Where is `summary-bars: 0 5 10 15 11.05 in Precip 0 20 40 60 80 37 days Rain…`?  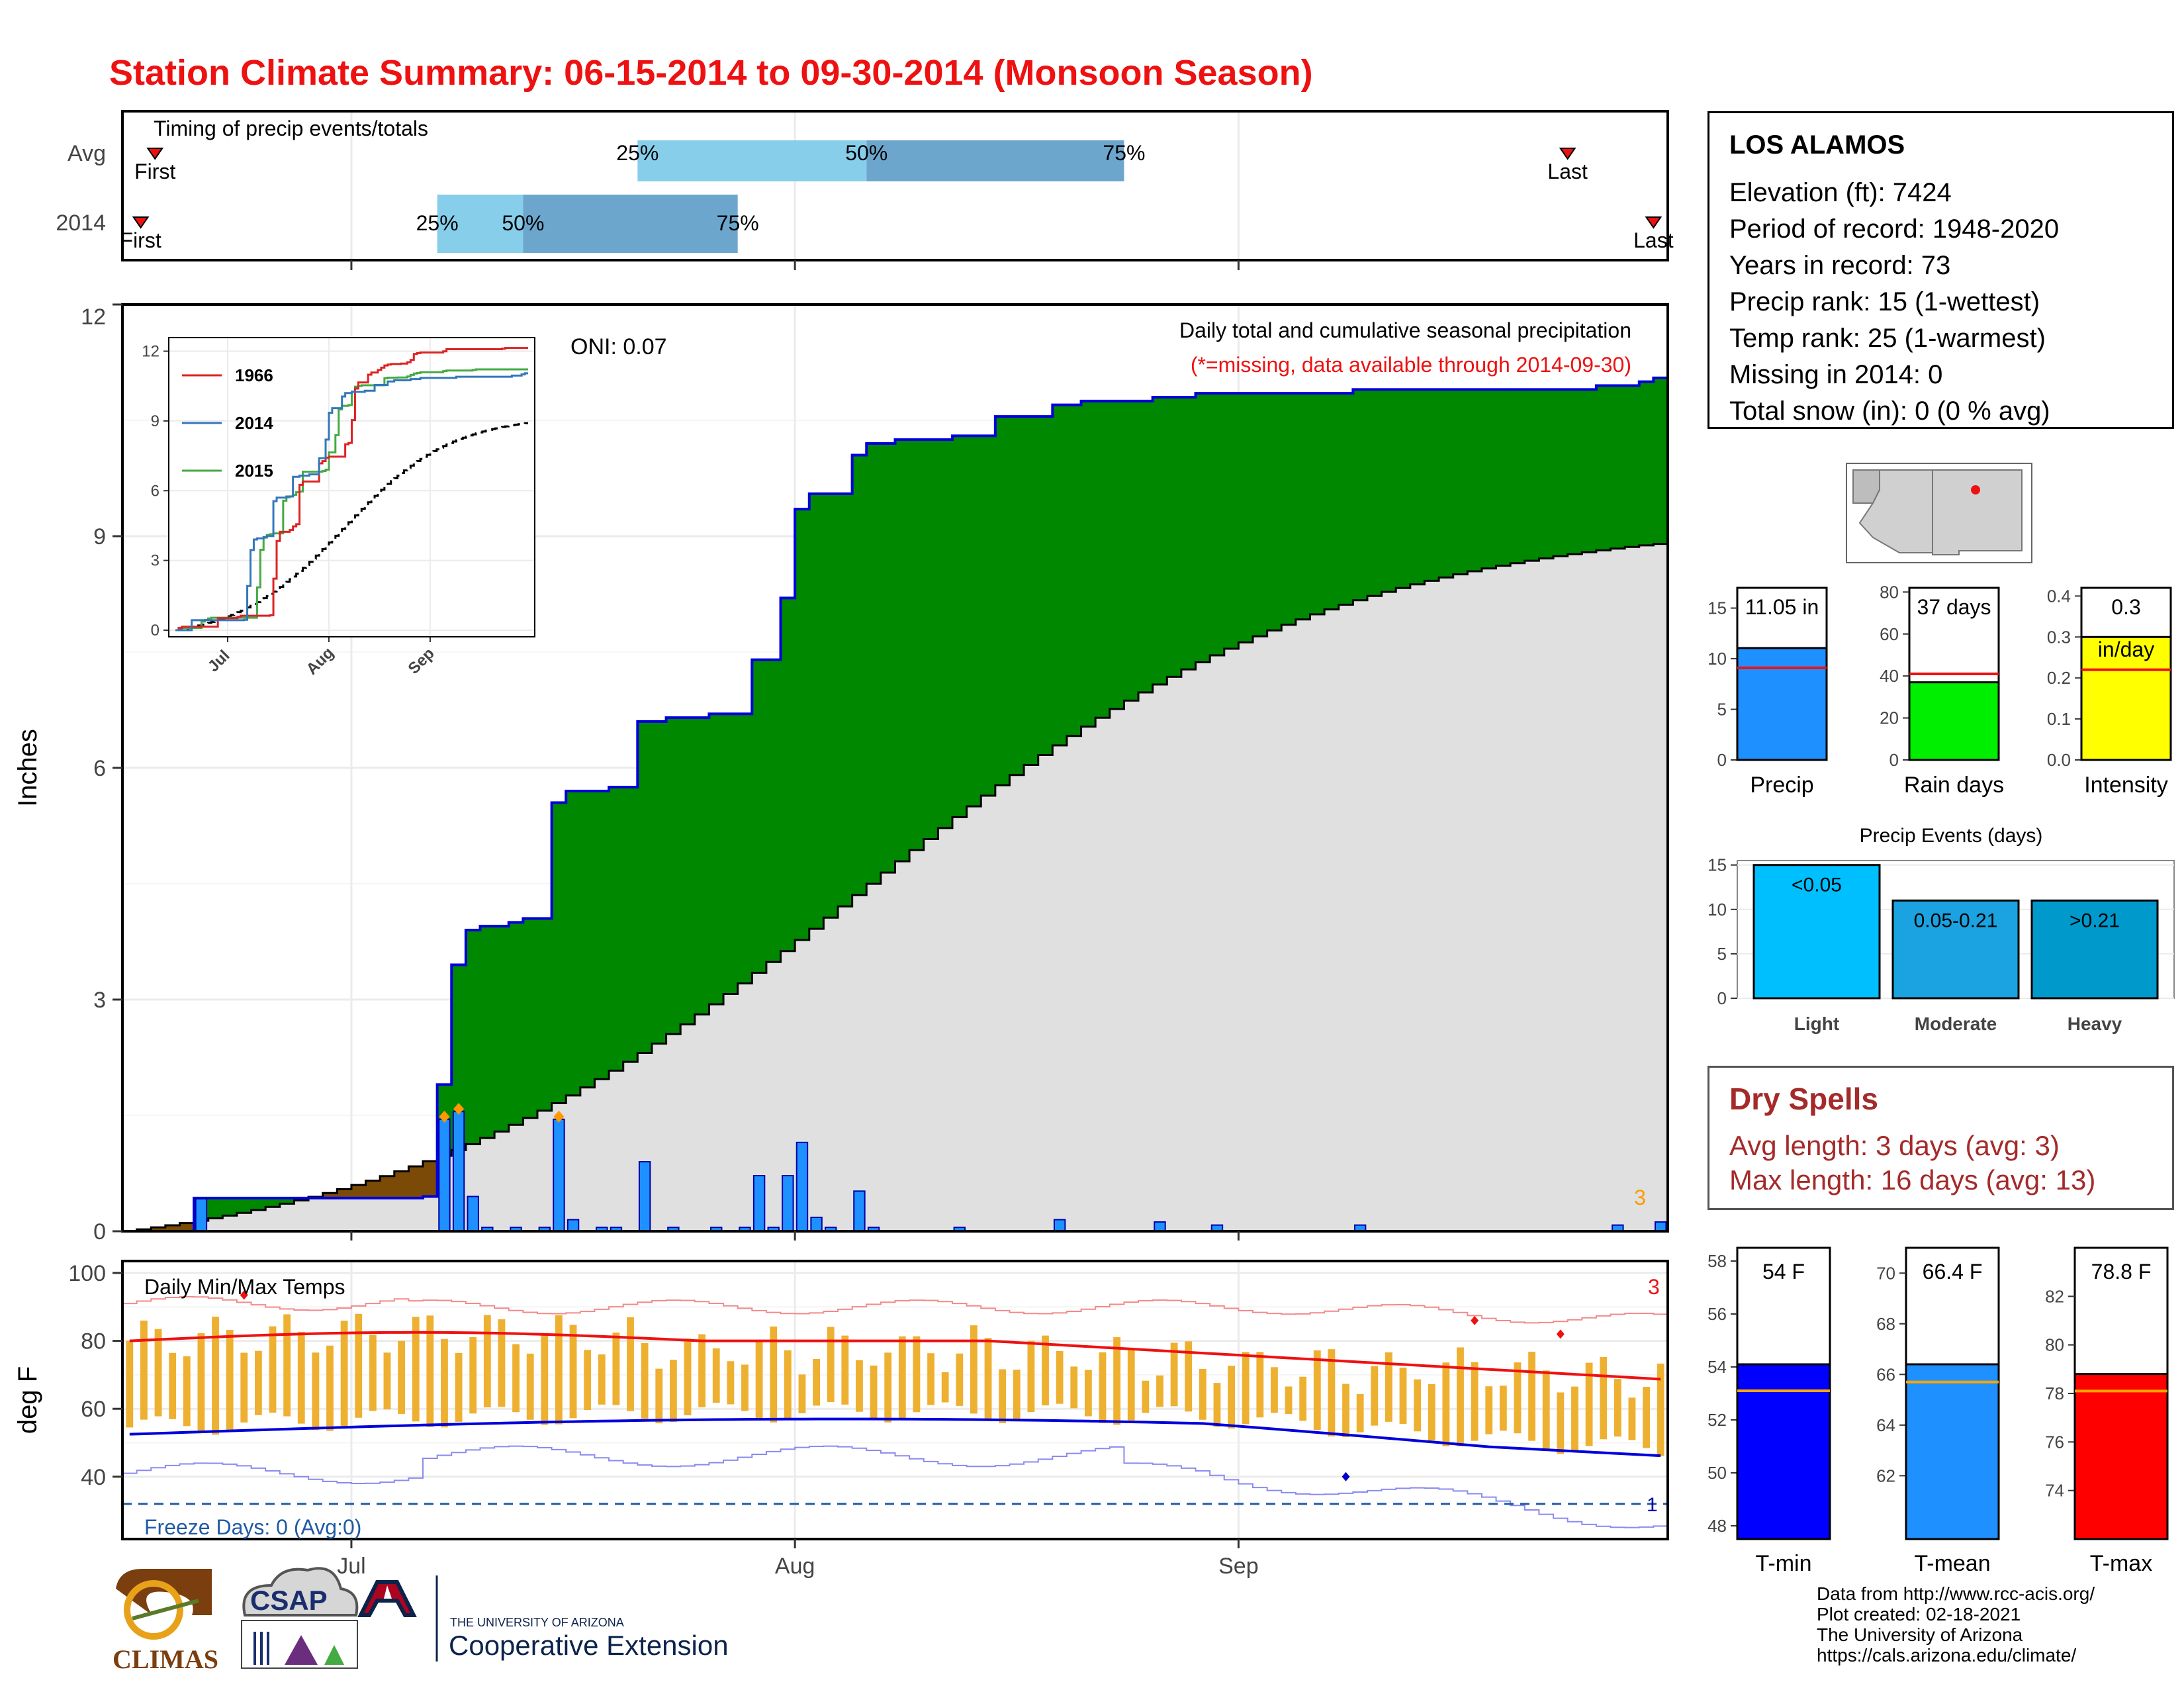 summary-bars: 0 5 10 15 11.05 in Precip 0 20 40 60 80 37 days Rain… is located at coordinates (1940, 690).